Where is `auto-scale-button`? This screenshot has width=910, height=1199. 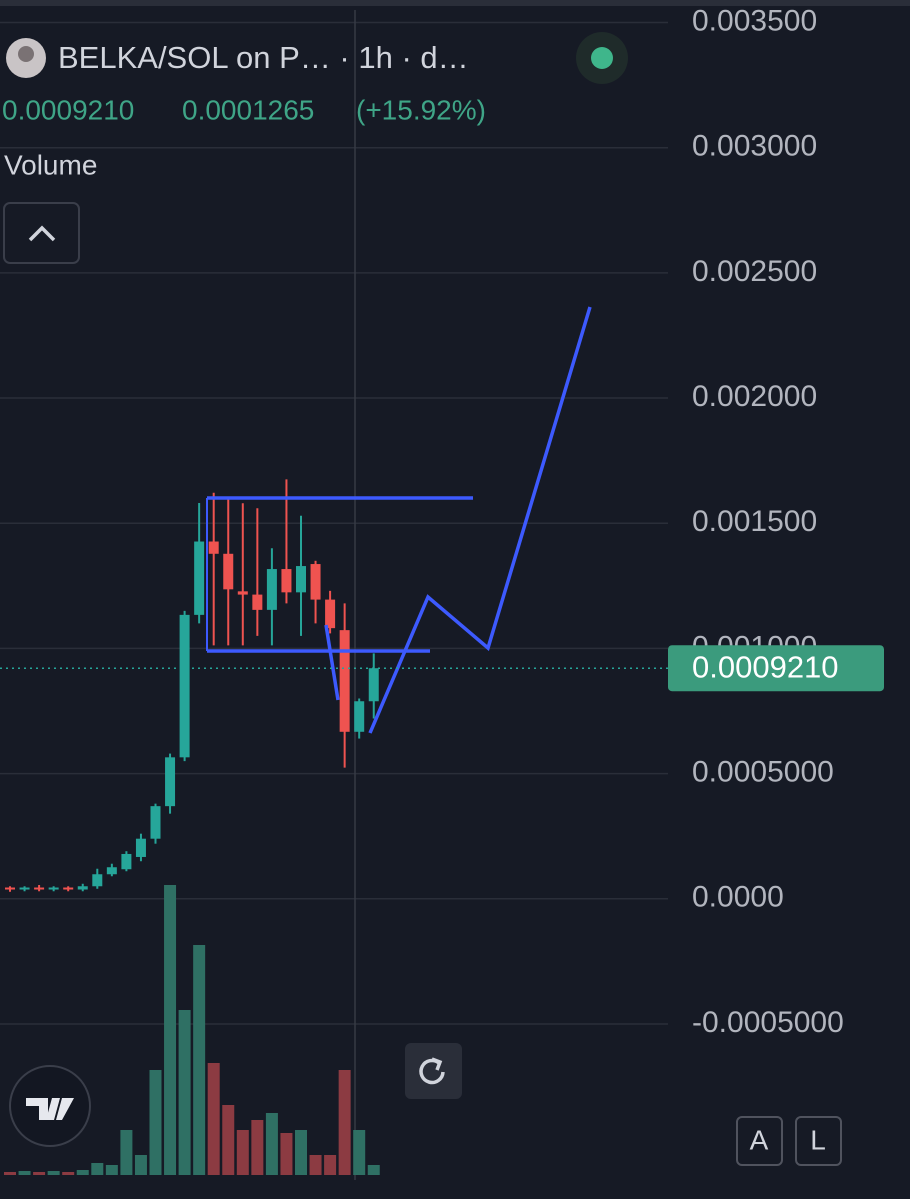
auto-scale-button is located at coordinates (759, 1141).